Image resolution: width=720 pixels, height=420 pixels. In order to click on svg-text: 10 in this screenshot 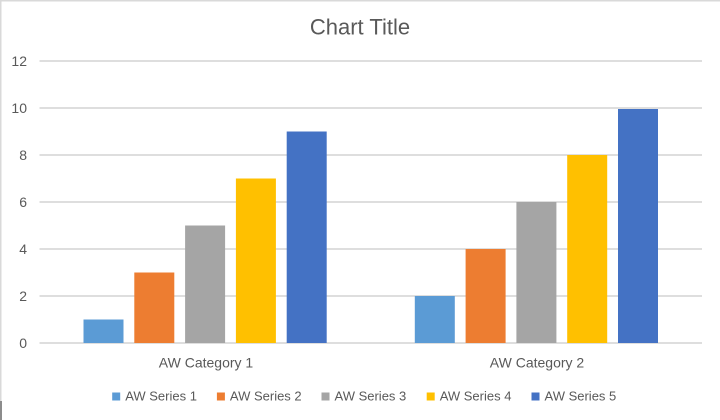, I will do `click(19, 108)`.